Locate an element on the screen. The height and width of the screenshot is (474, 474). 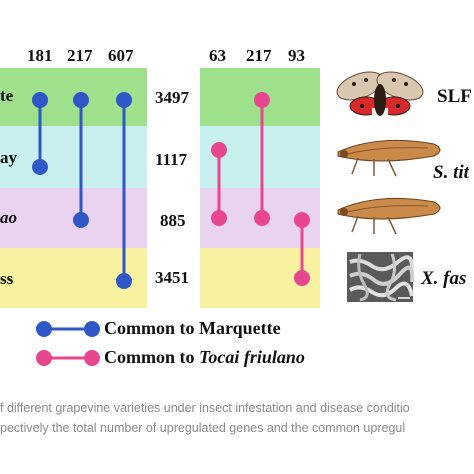
lanternfly-image is located at coordinates (380, 93).